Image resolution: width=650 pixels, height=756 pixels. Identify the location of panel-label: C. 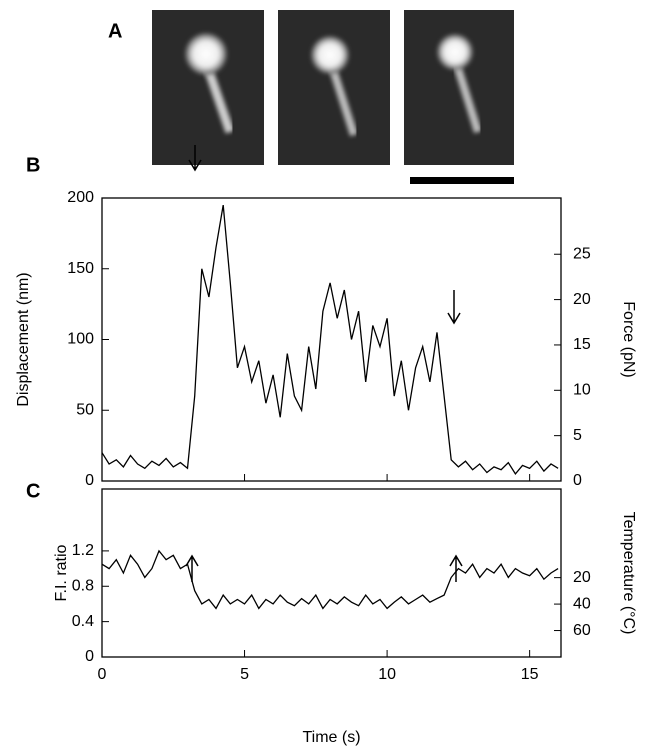
(33, 491).